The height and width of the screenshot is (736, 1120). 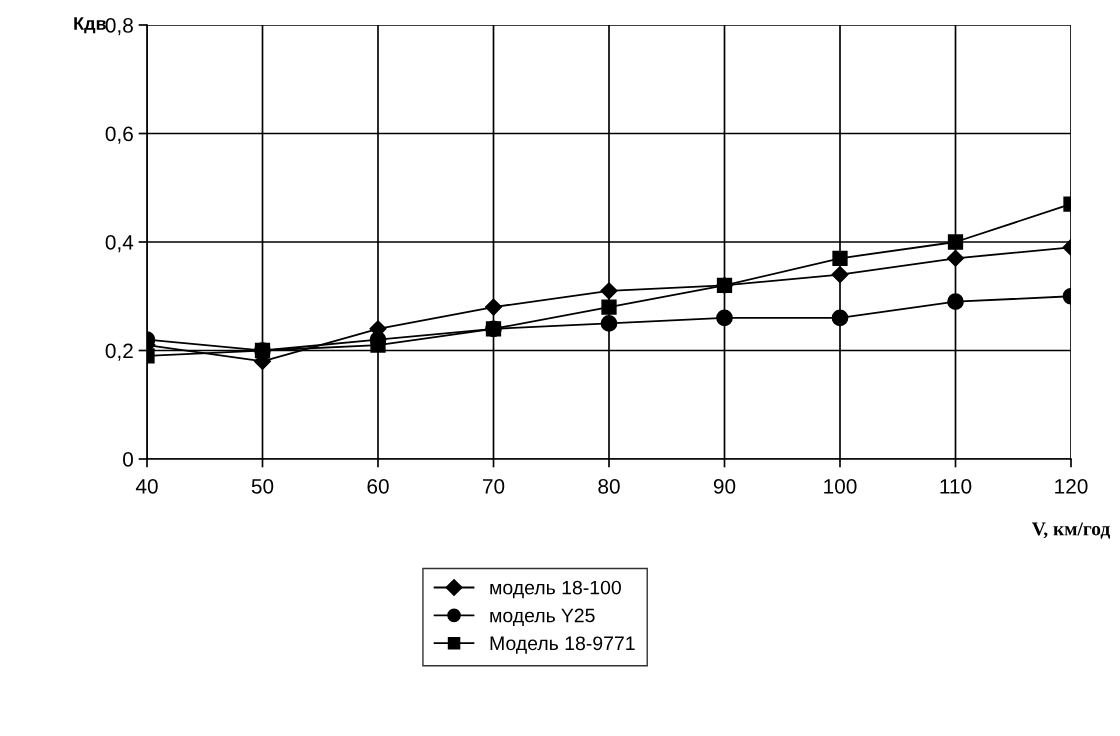 What do you see at coordinates (90, 25) in the screenshot?
I see `y-axis-title: Кдв` at bounding box center [90, 25].